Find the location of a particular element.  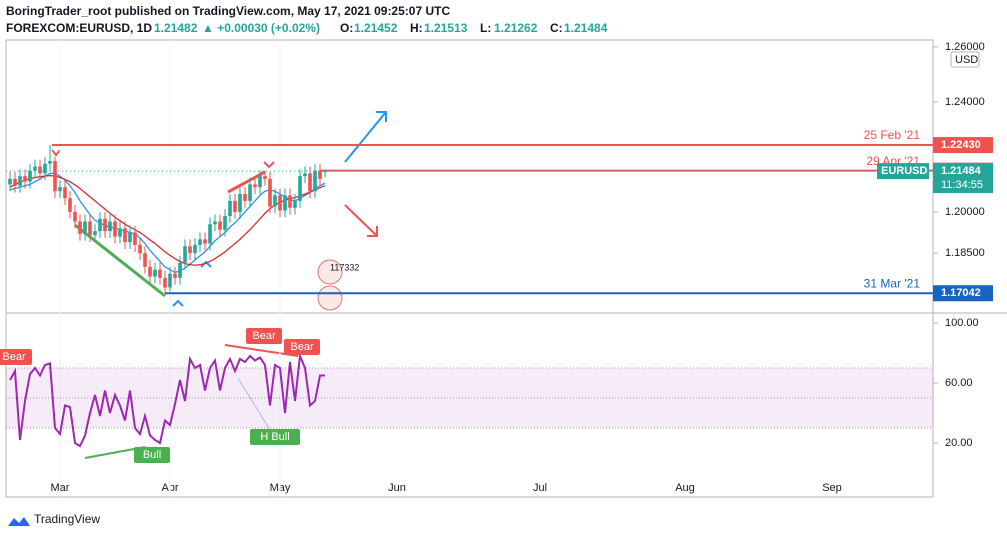

brand: TradingView is located at coordinates (67, 519).